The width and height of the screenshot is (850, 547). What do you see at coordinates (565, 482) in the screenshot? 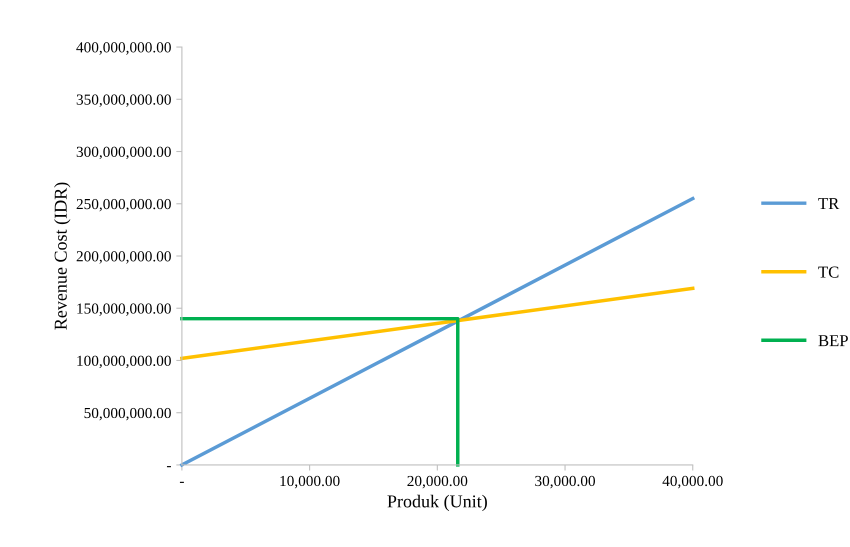
I see `x-tick-label: 30,000.00` at bounding box center [565, 482].